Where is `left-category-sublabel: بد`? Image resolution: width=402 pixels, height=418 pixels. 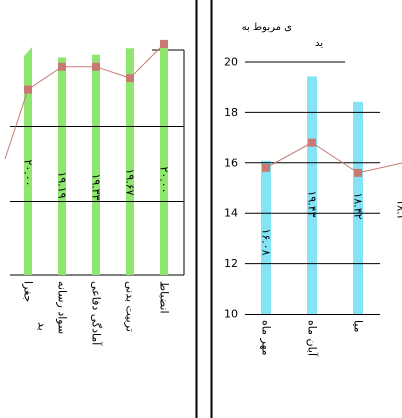 left-category-sublabel: بد is located at coordinates (42, 326).